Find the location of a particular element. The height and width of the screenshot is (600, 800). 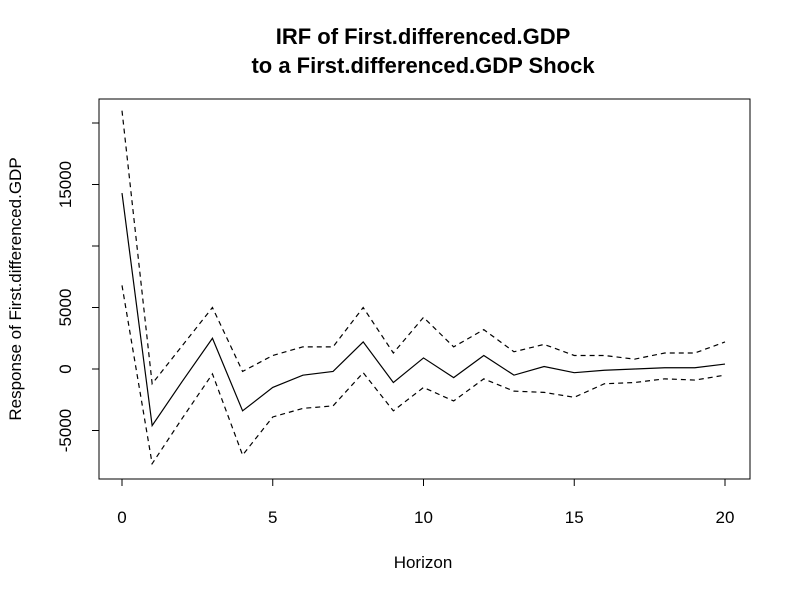

y-tick-label: 5000 is located at coordinates (65, 308).